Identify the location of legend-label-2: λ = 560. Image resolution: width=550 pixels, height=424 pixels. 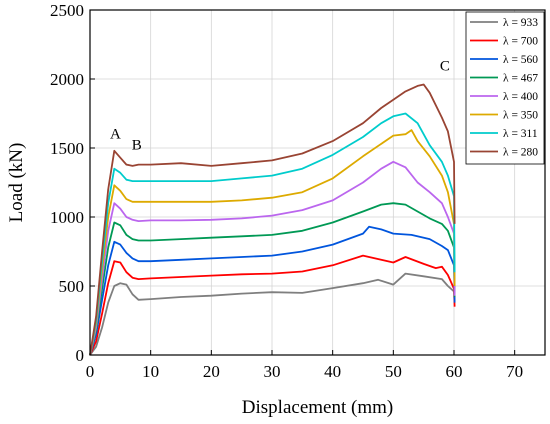
(520, 60).